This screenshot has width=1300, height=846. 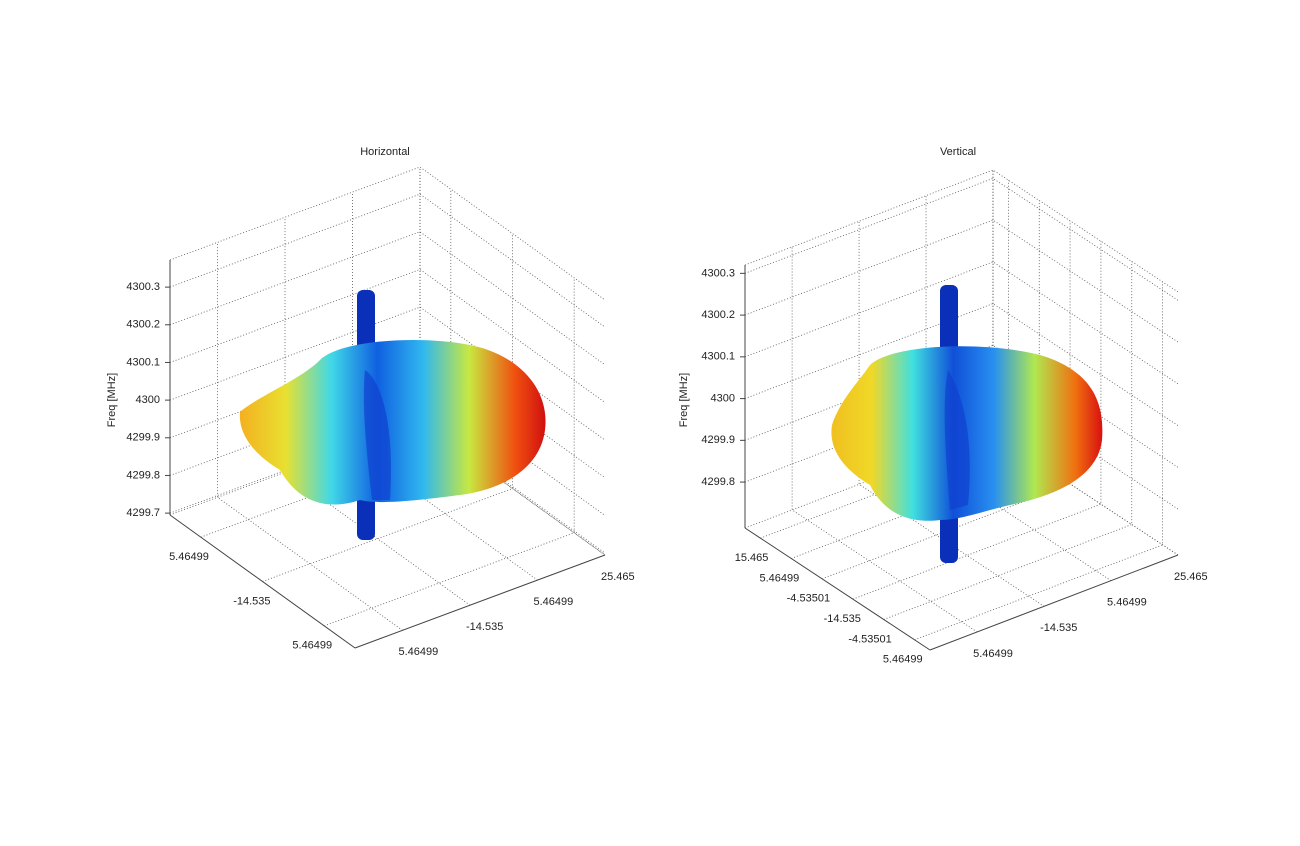 I want to click on surface, so click(x=392, y=422).